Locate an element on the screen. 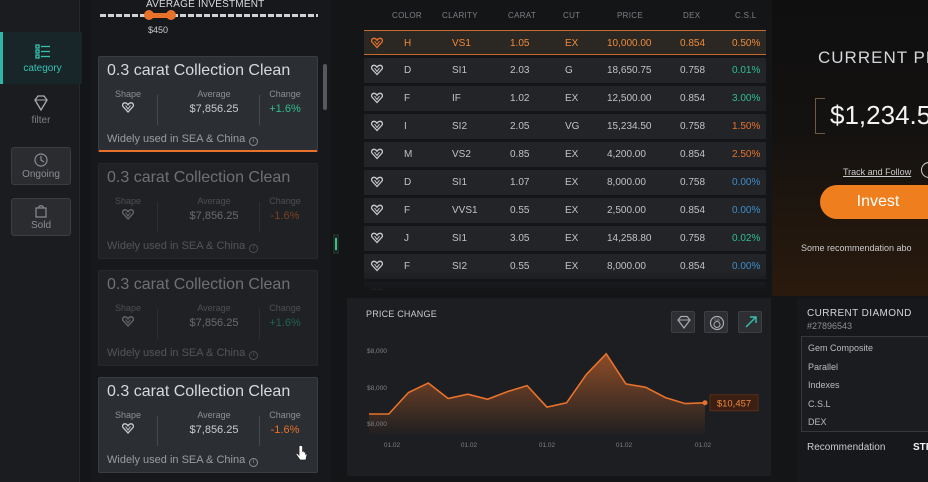 The height and width of the screenshot is (482, 928). table-row: J SI1 3.05 EX 14,258.80 0.758 0.02% is located at coordinates (565, 238).